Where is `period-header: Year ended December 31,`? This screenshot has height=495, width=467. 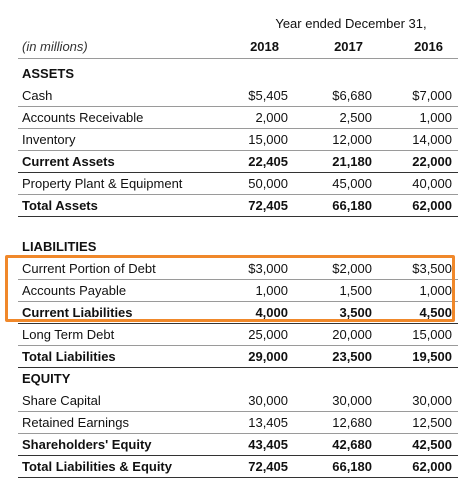 period-header: Year ended December 31, is located at coordinates (351, 23).